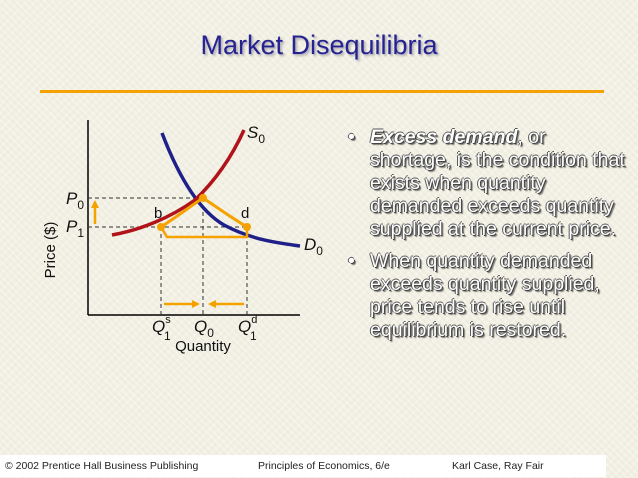 The image size is (638, 478). What do you see at coordinates (245, 213) in the screenshot?
I see `point-d-label: d` at bounding box center [245, 213].